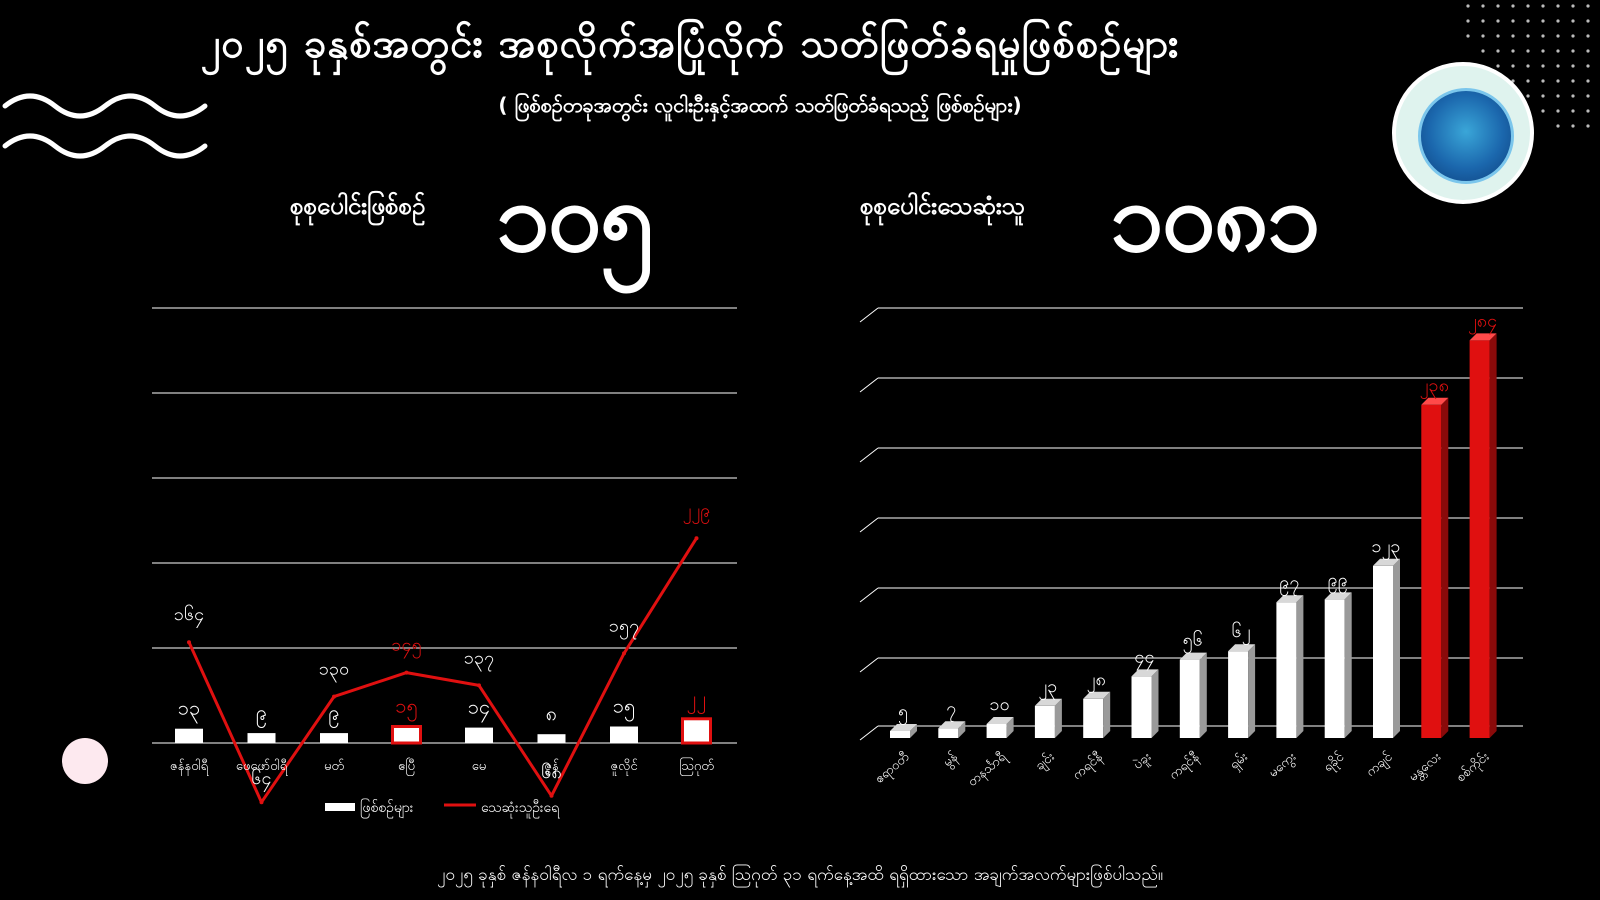 The height and width of the screenshot is (900, 1600). What do you see at coordinates (479, 766) in the screenshot?
I see `month-tick-label: မေ` at bounding box center [479, 766].